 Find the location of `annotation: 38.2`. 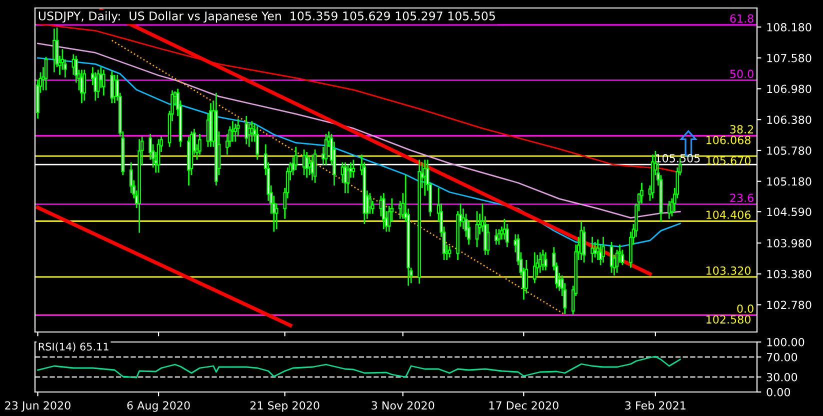

annotation: 38.2 is located at coordinates (741, 129).